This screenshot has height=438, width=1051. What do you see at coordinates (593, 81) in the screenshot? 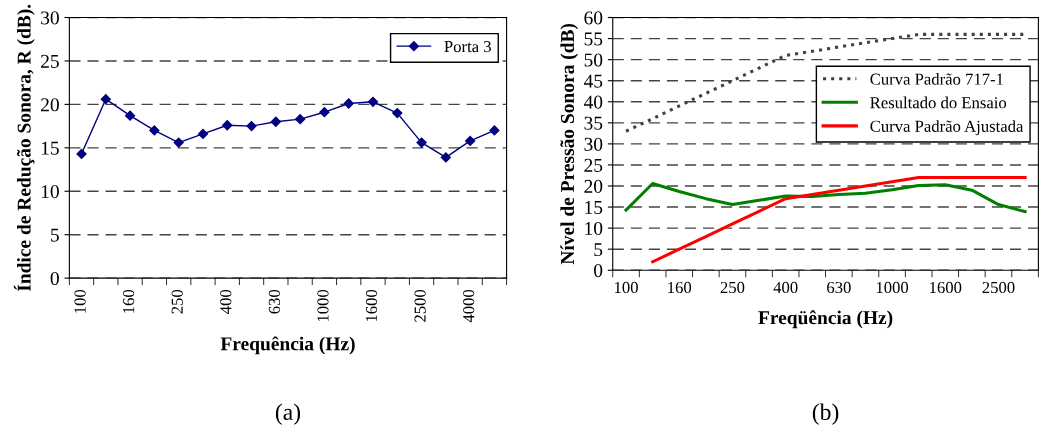
I see `y-tick-label: 45` at bounding box center [593, 81].